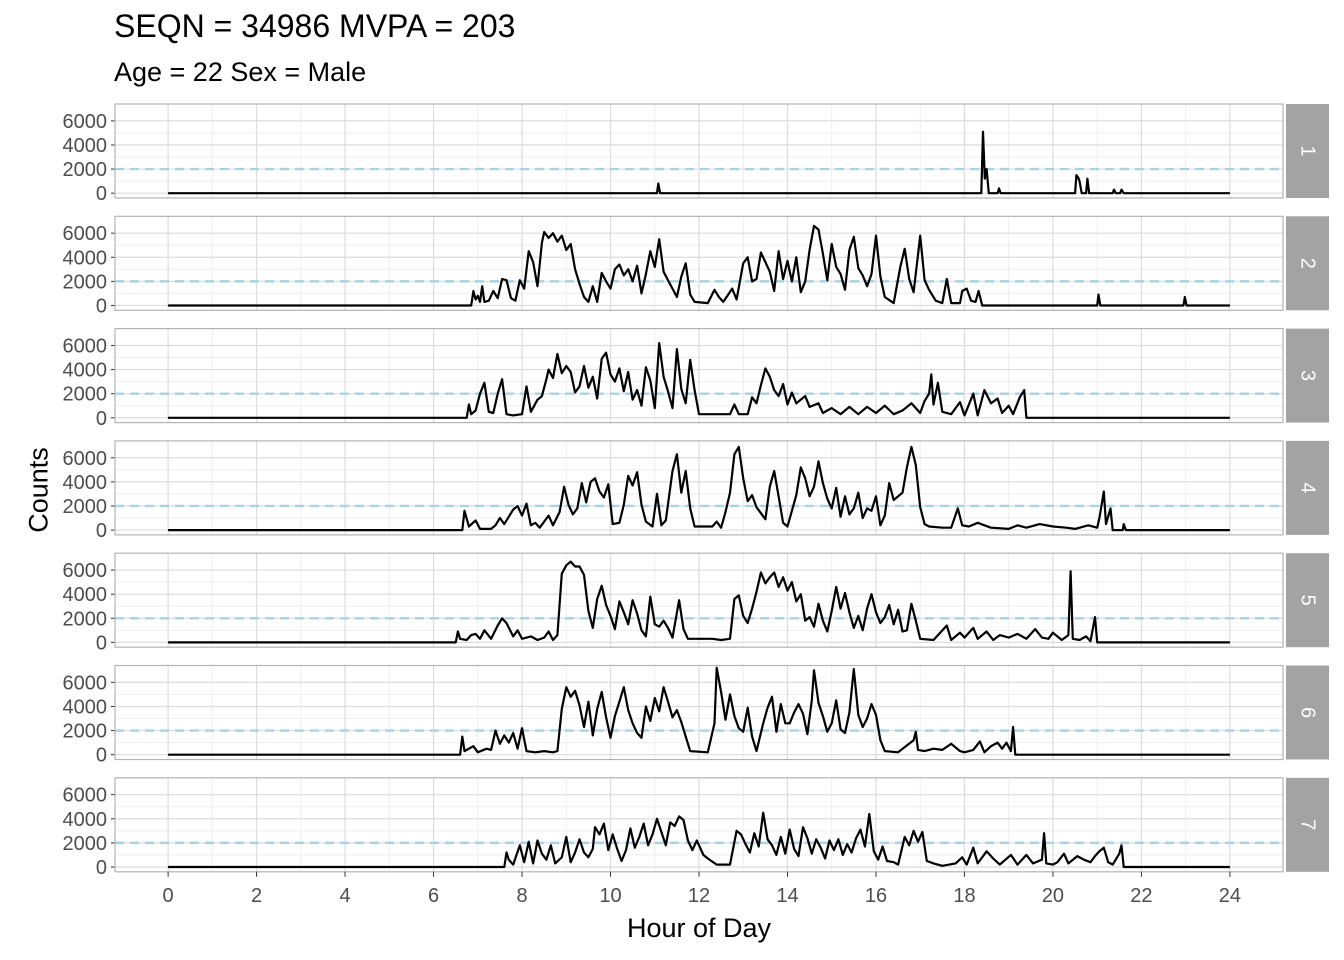  I want to click on x-tick-label: 6, so click(433, 896).